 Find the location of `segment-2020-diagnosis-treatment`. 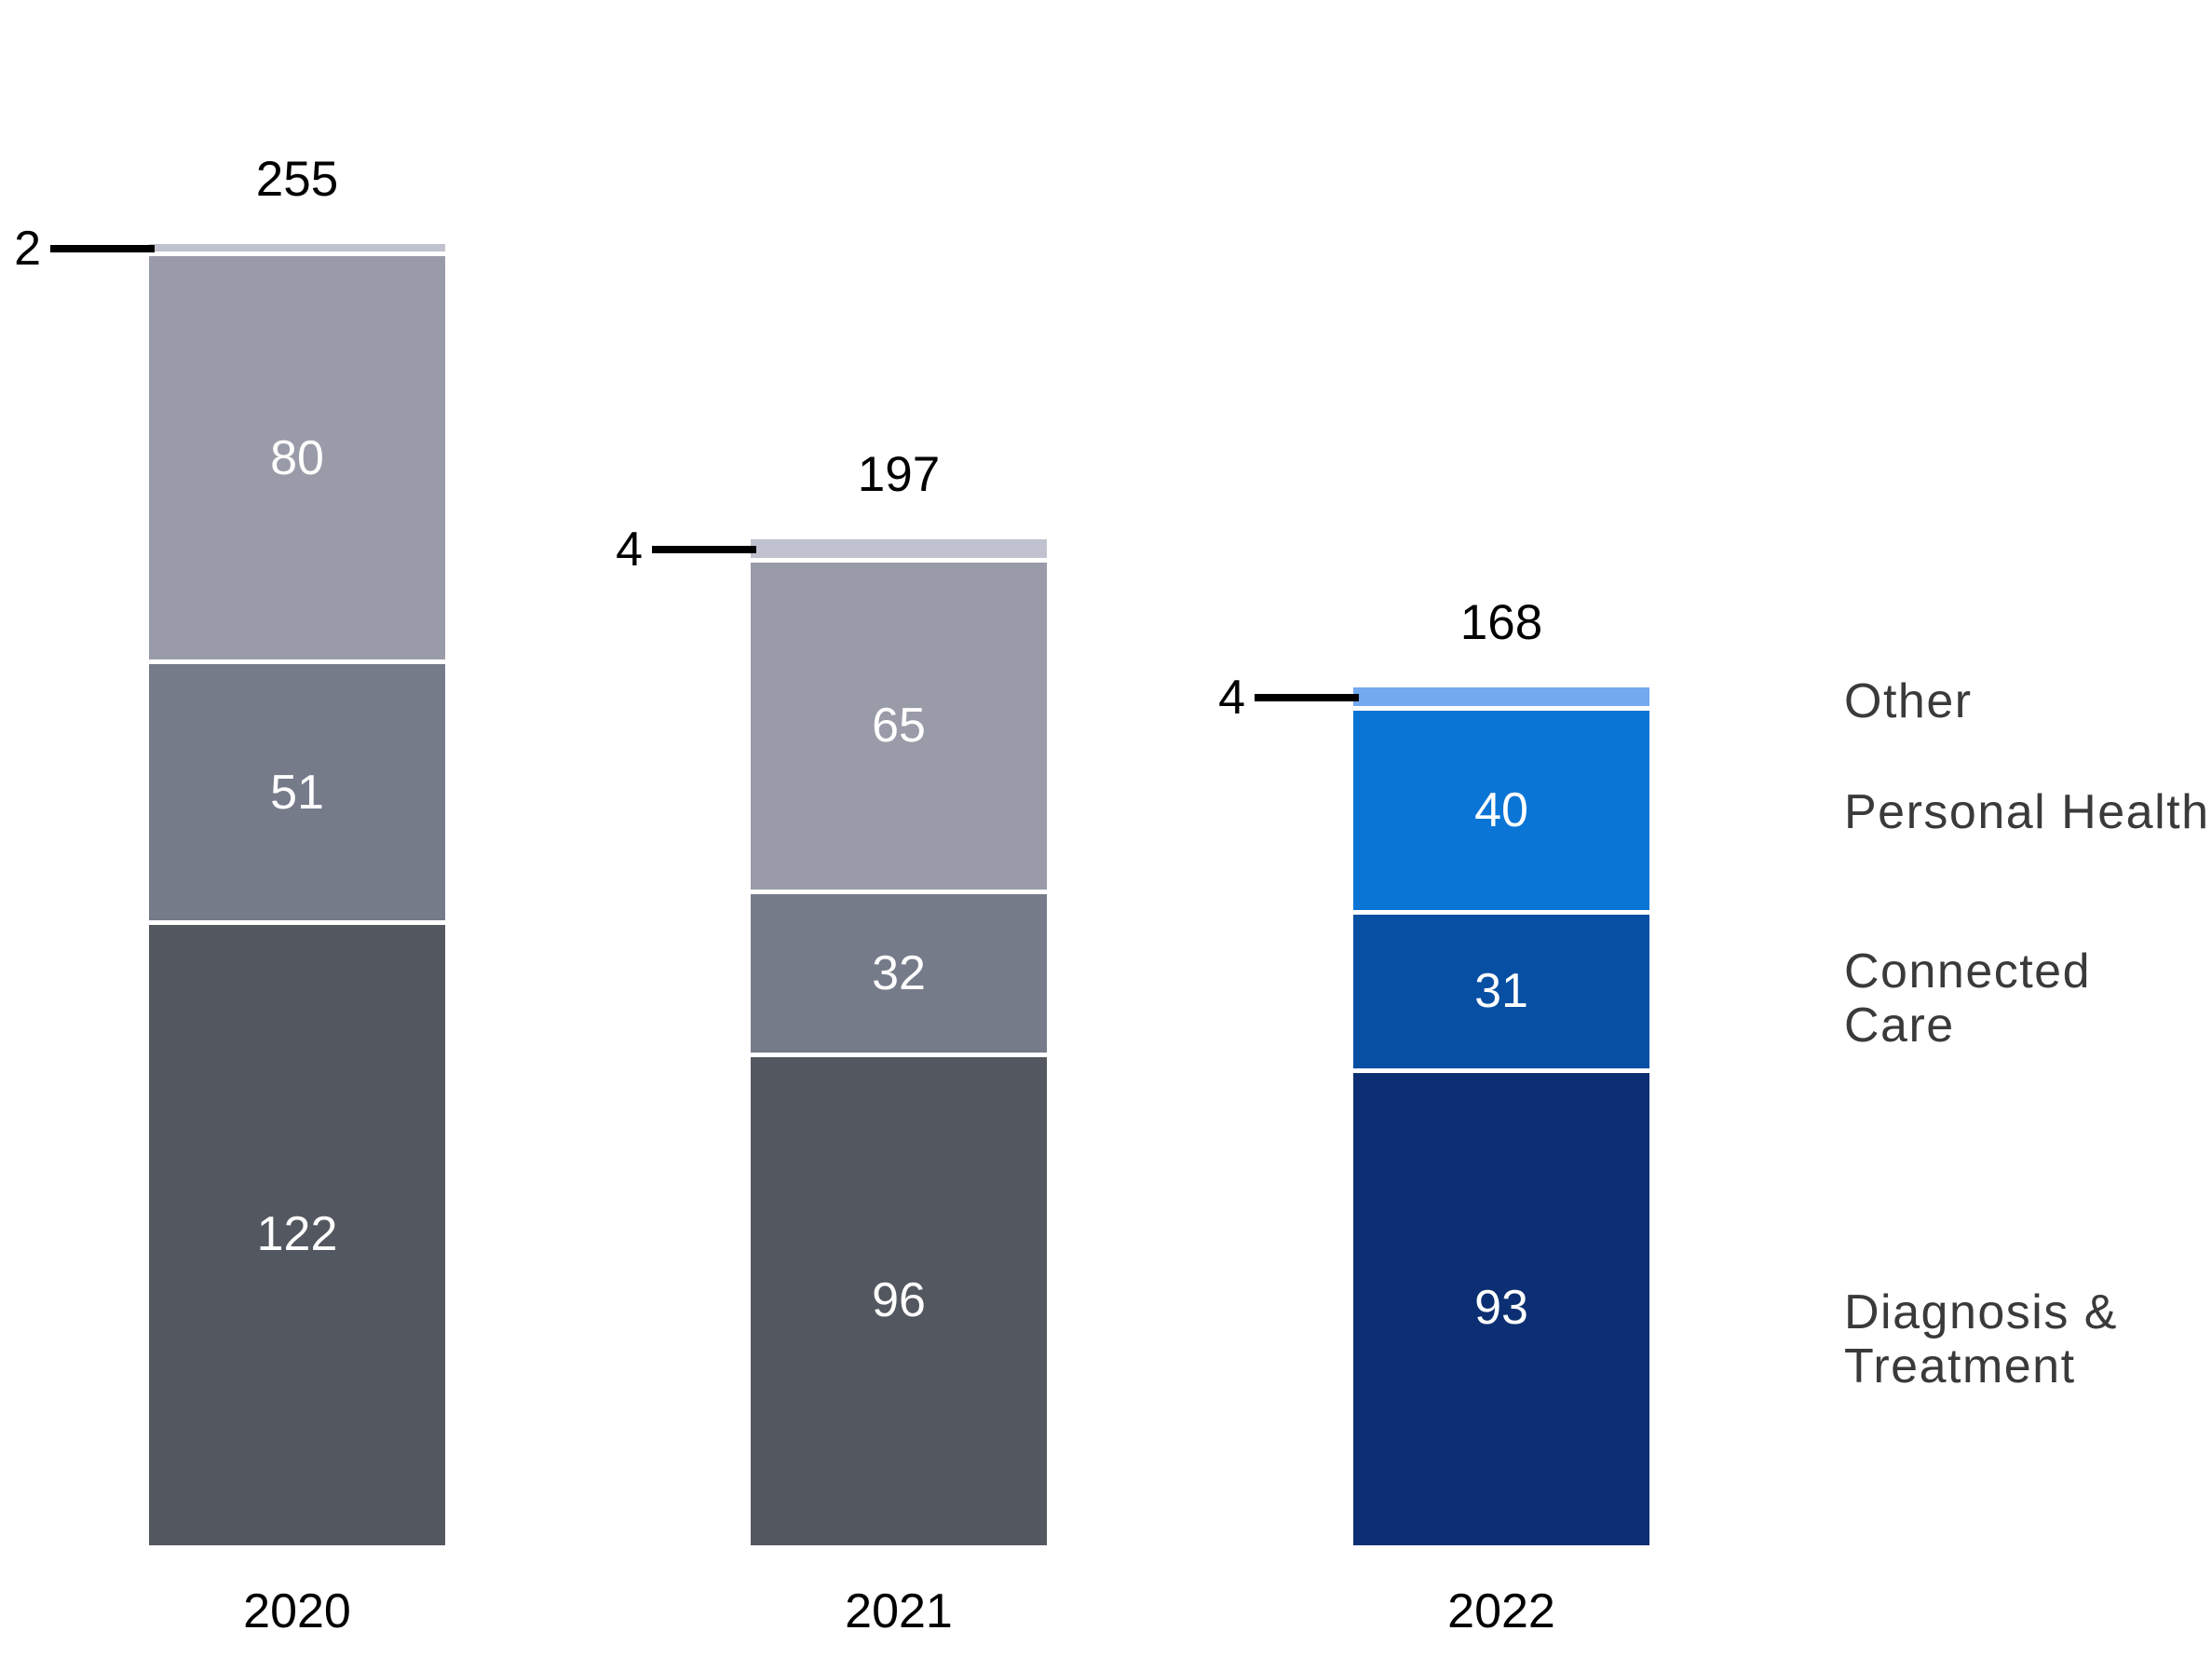

segment-2020-diagnosis-treatment is located at coordinates (297, 1233).